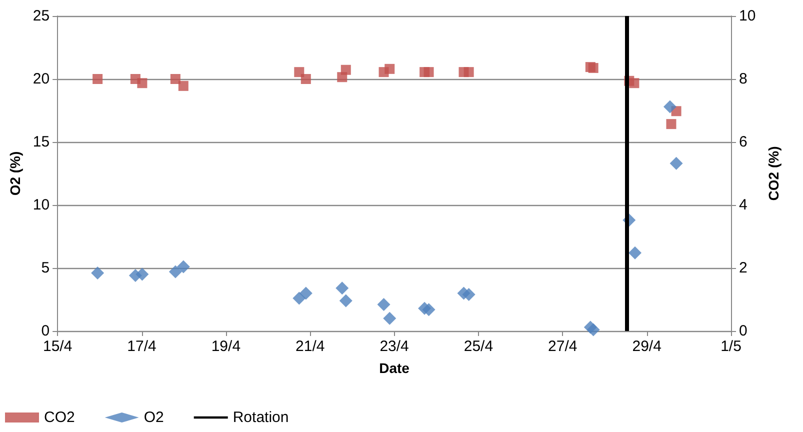 Image resolution: width=803 pixels, height=432 pixels. What do you see at coordinates (45, 331) in the screenshot?
I see `y-tick-label: 0` at bounding box center [45, 331].